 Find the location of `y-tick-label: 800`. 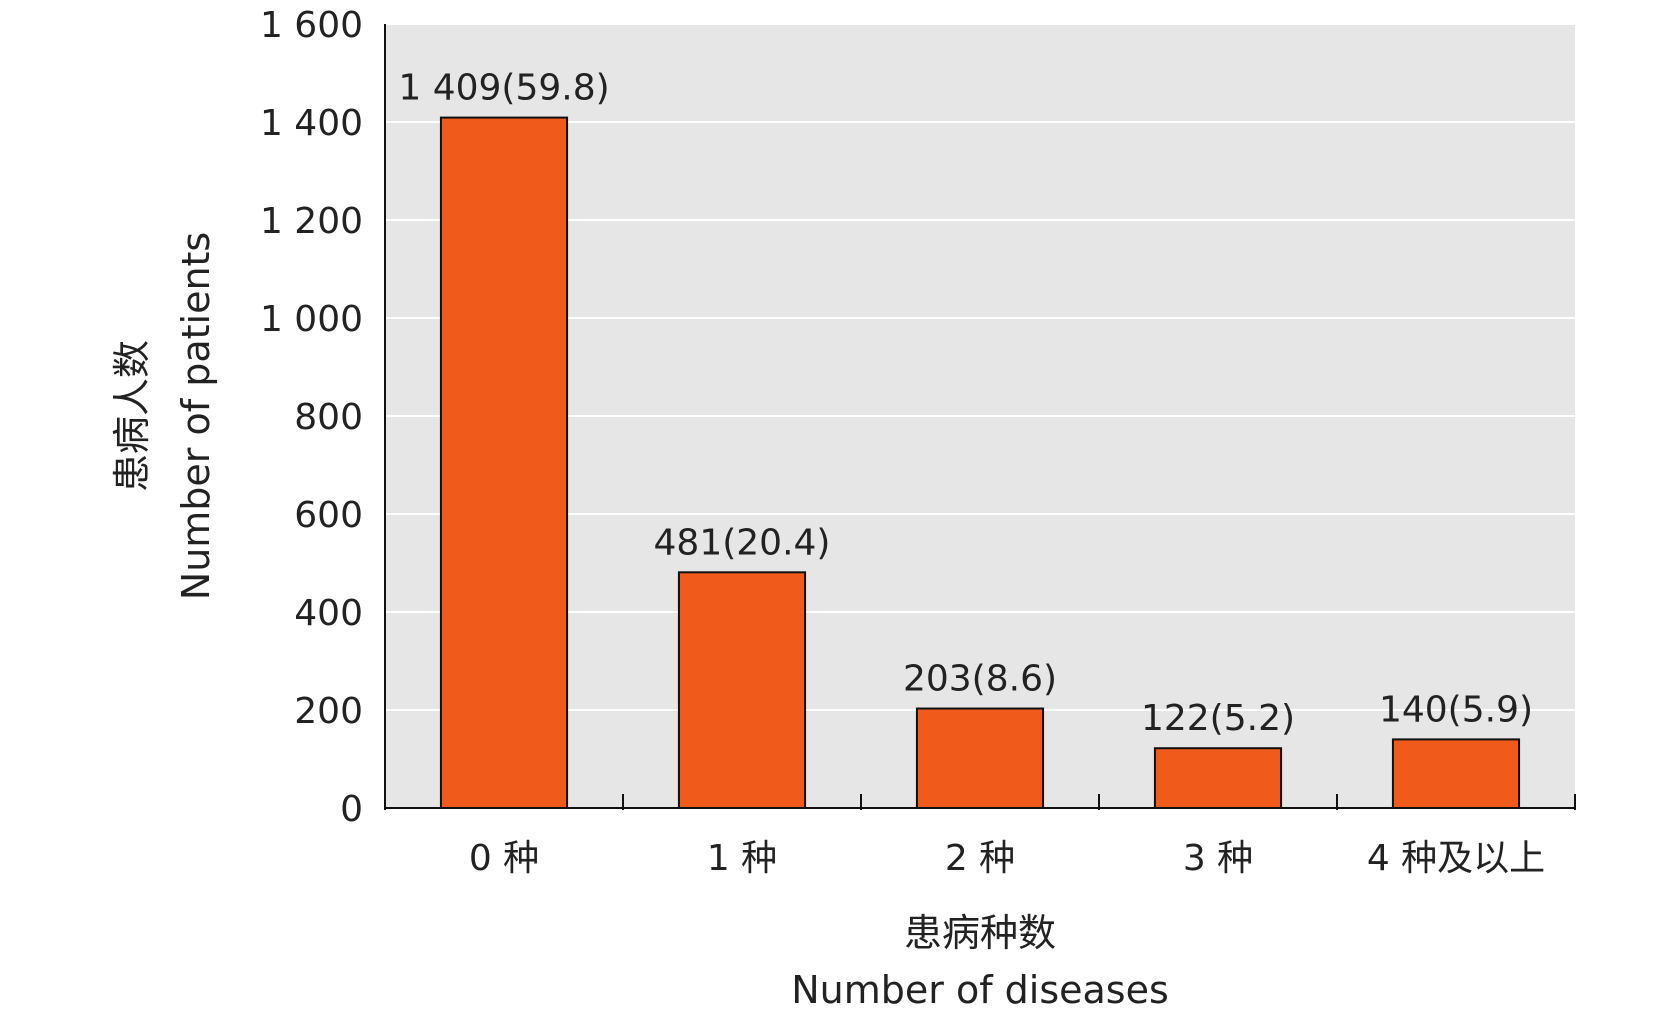

y-tick-label: 800 is located at coordinates (328, 417).